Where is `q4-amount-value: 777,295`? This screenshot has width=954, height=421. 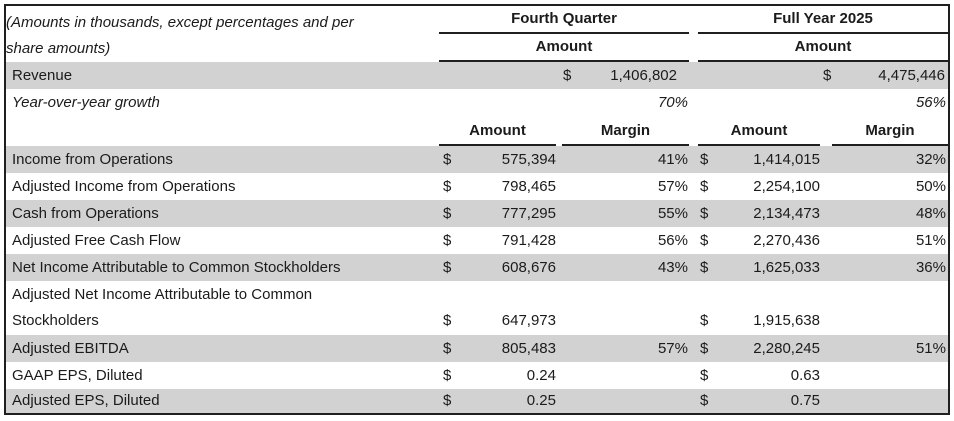 q4-amount-value: 777,295 is located at coordinates (528, 213).